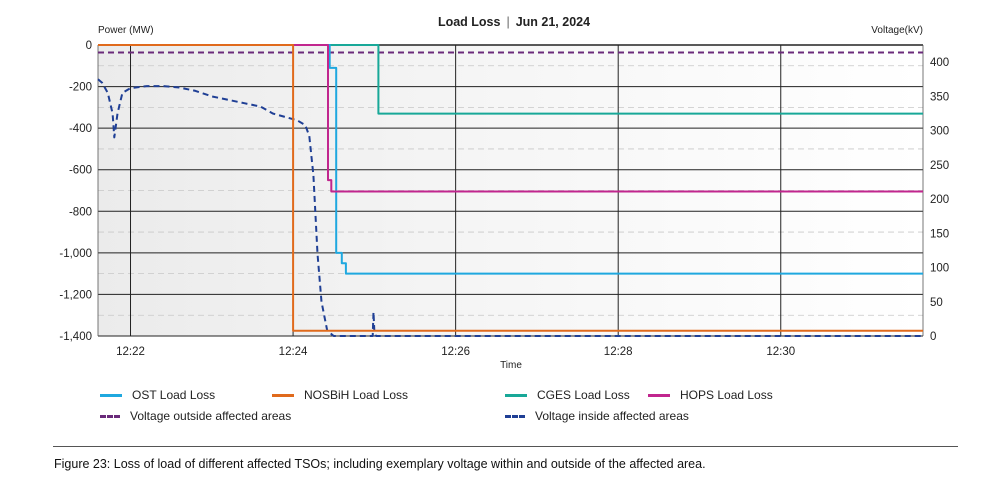 Image resolution: width=986 pixels, height=499 pixels. What do you see at coordinates (514, 22) in the screenshot?
I see `chart-title: Load Loss | Jun 21, 2024` at bounding box center [514, 22].